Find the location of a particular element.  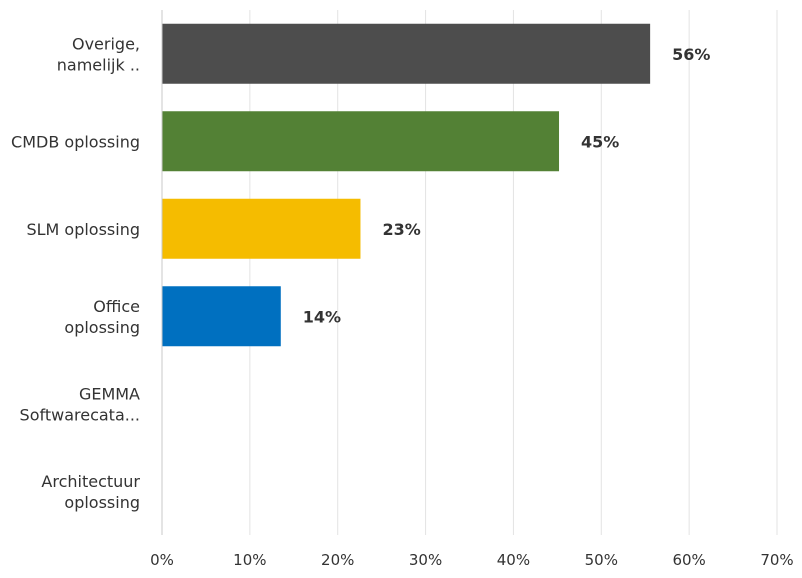

data-label: 23% is located at coordinates (401, 229).